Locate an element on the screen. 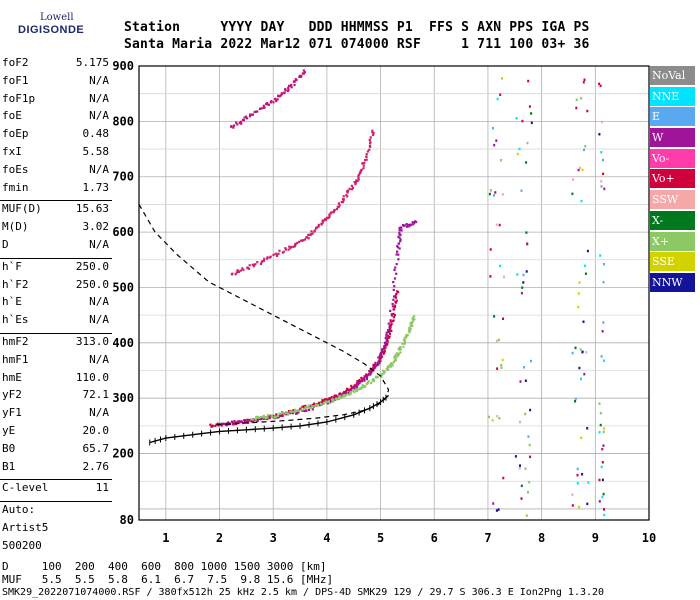  param-key: foF2 is located at coordinates (15, 62).